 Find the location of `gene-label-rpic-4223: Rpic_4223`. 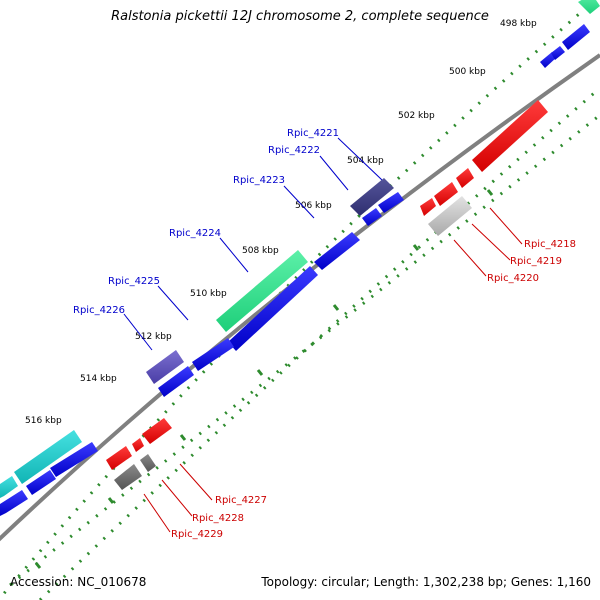

gene-label-rpic-4223: Rpic_4223 is located at coordinates (259, 180).